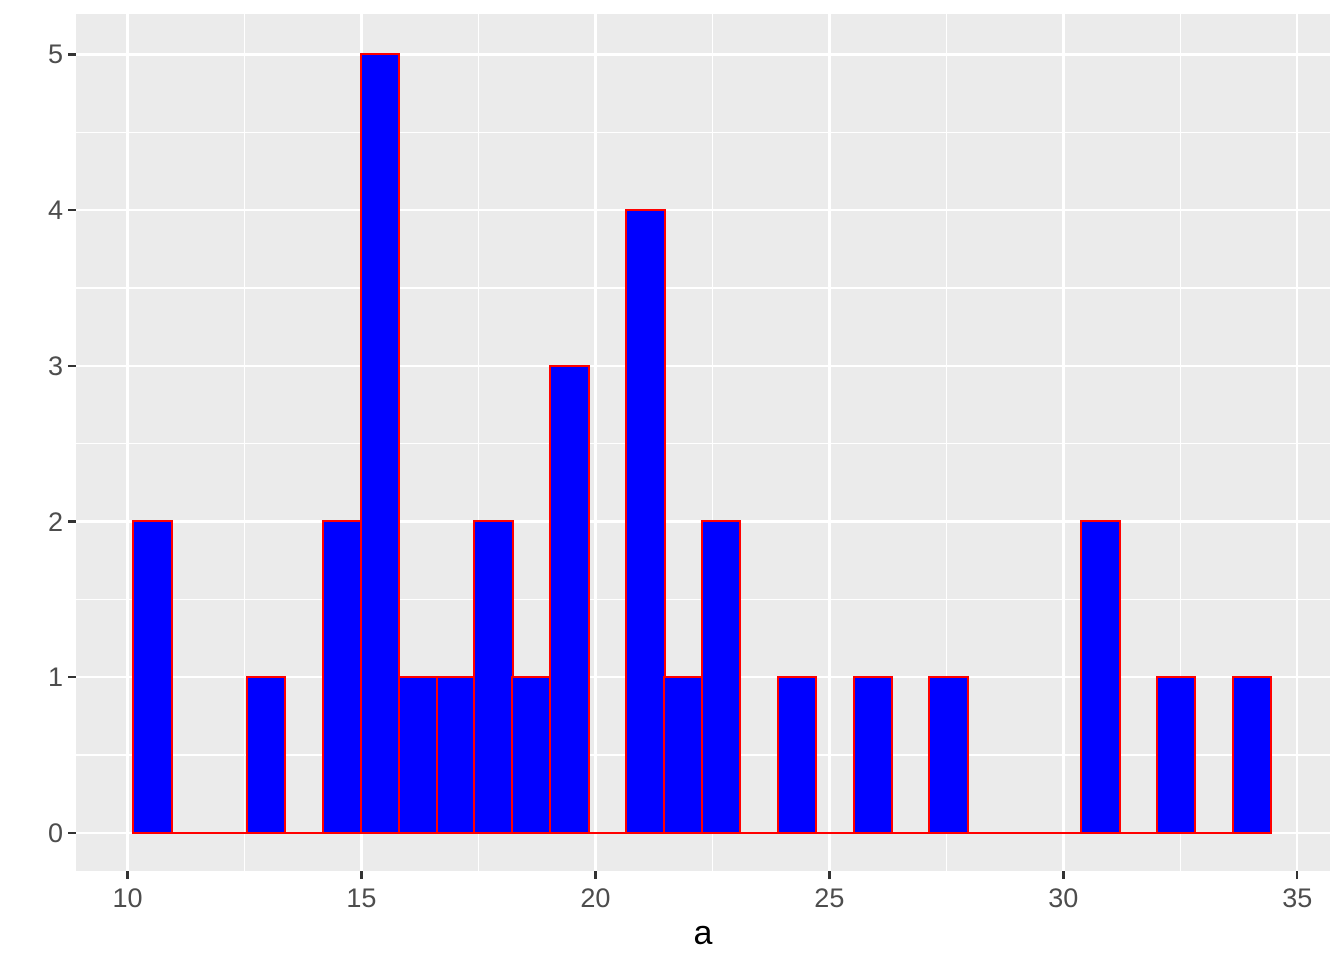 This screenshot has height=960, width=1344. What do you see at coordinates (127, 898) in the screenshot?
I see `x-tick-label: 10` at bounding box center [127, 898].